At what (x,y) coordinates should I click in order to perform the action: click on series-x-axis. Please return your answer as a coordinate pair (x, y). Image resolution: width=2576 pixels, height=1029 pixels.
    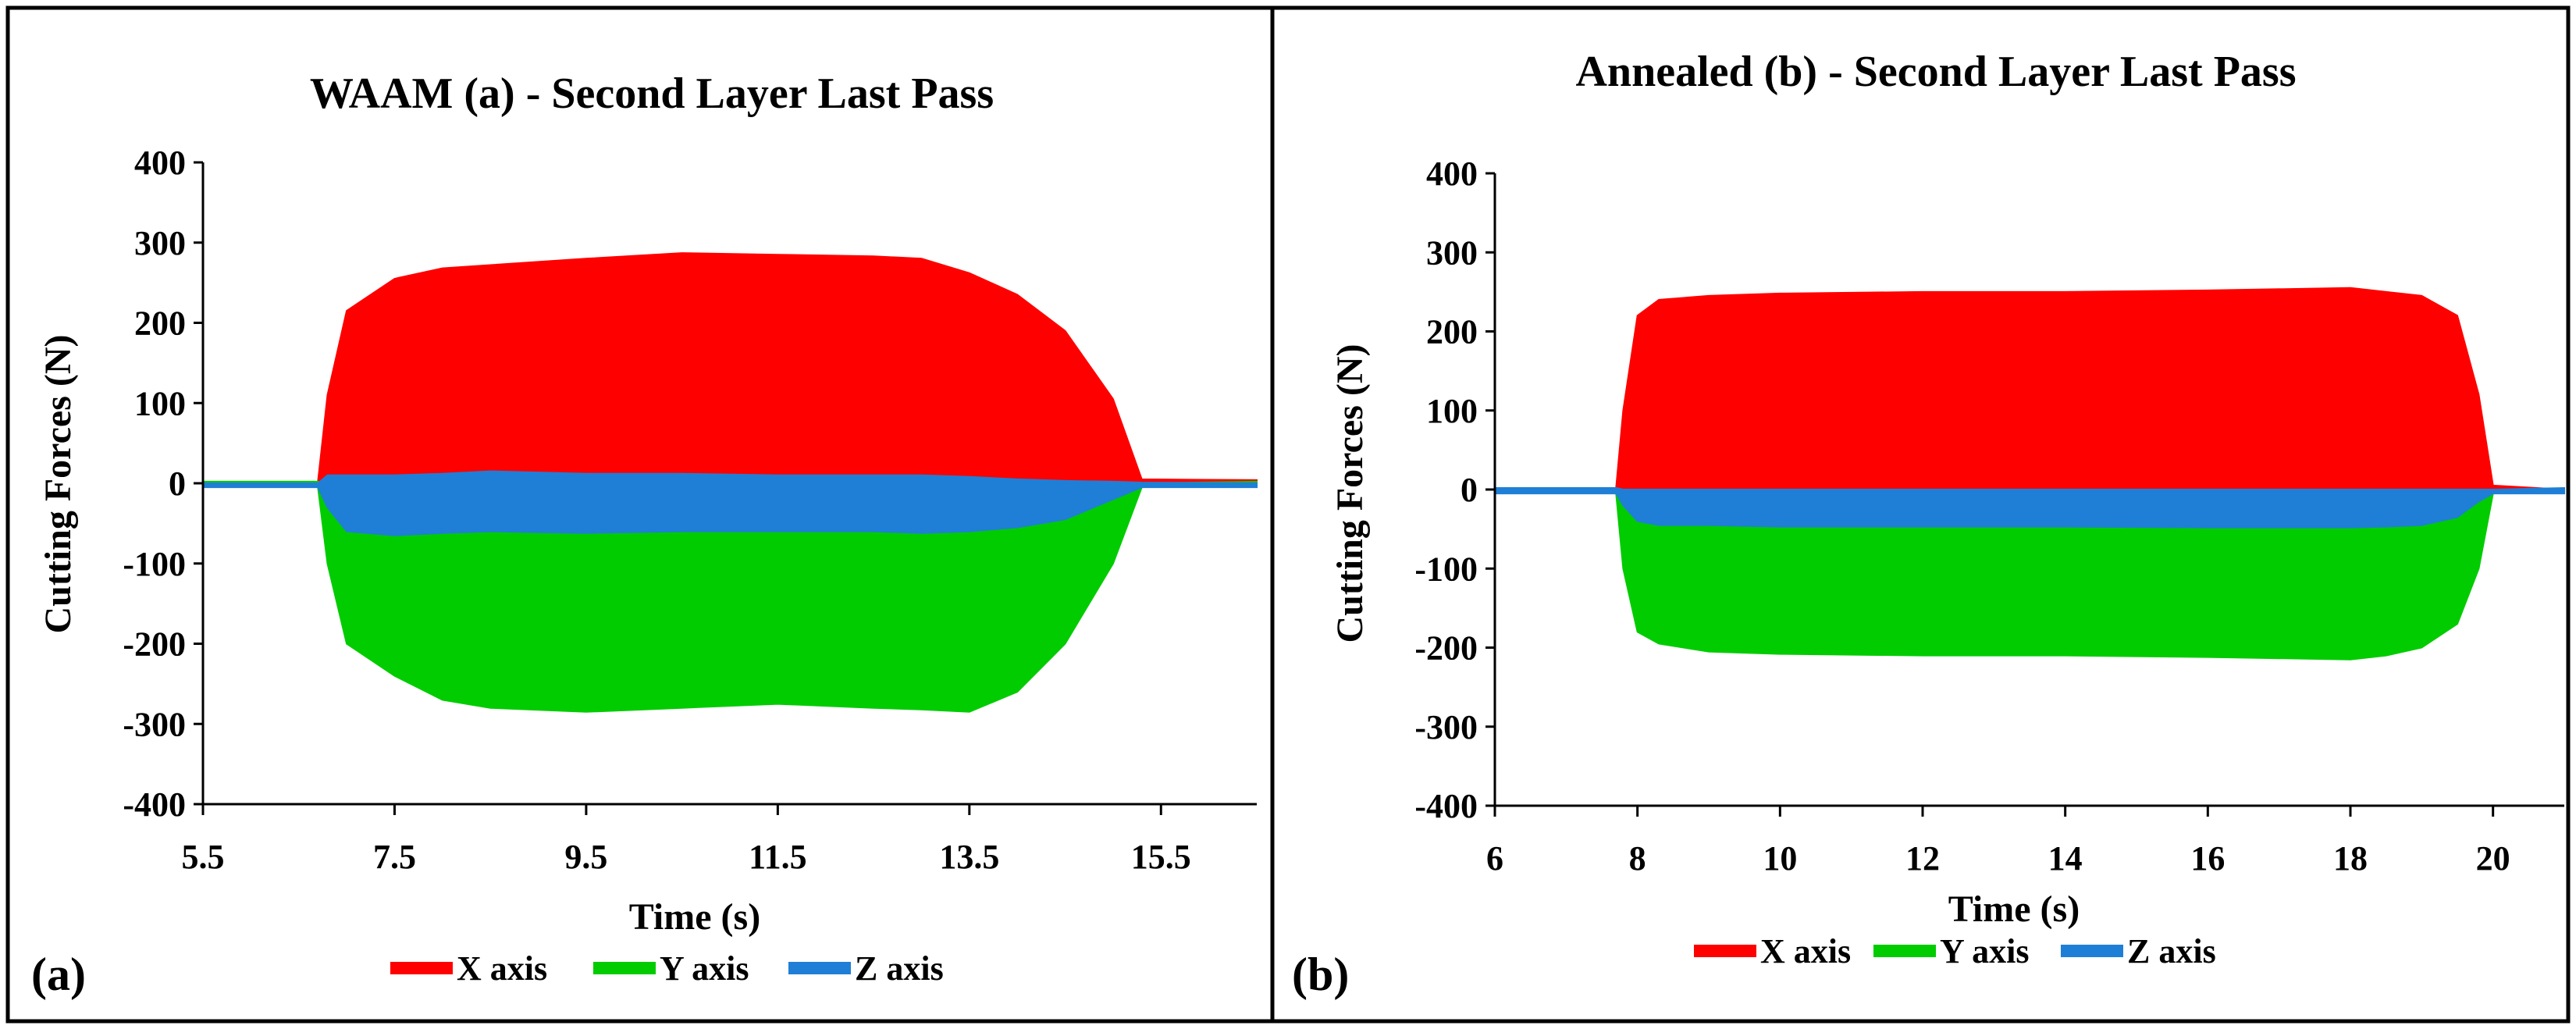
    Looking at the image, I should click on (2029, 388).